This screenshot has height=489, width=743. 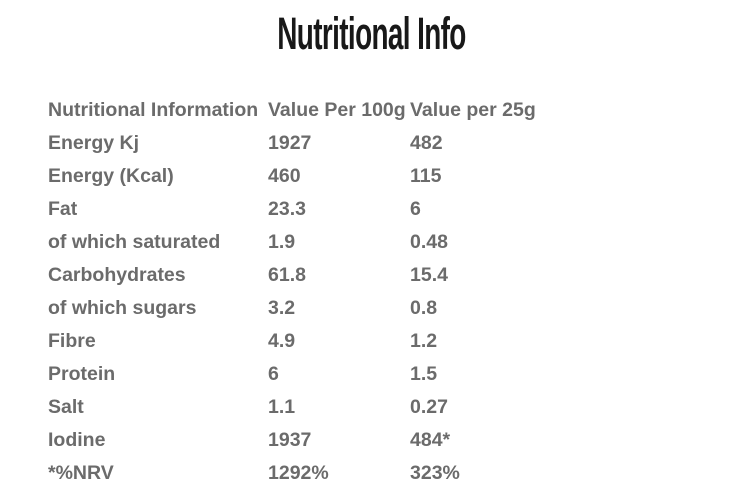 I want to click on row-label: Energy (Kcal), so click(x=111, y=176).